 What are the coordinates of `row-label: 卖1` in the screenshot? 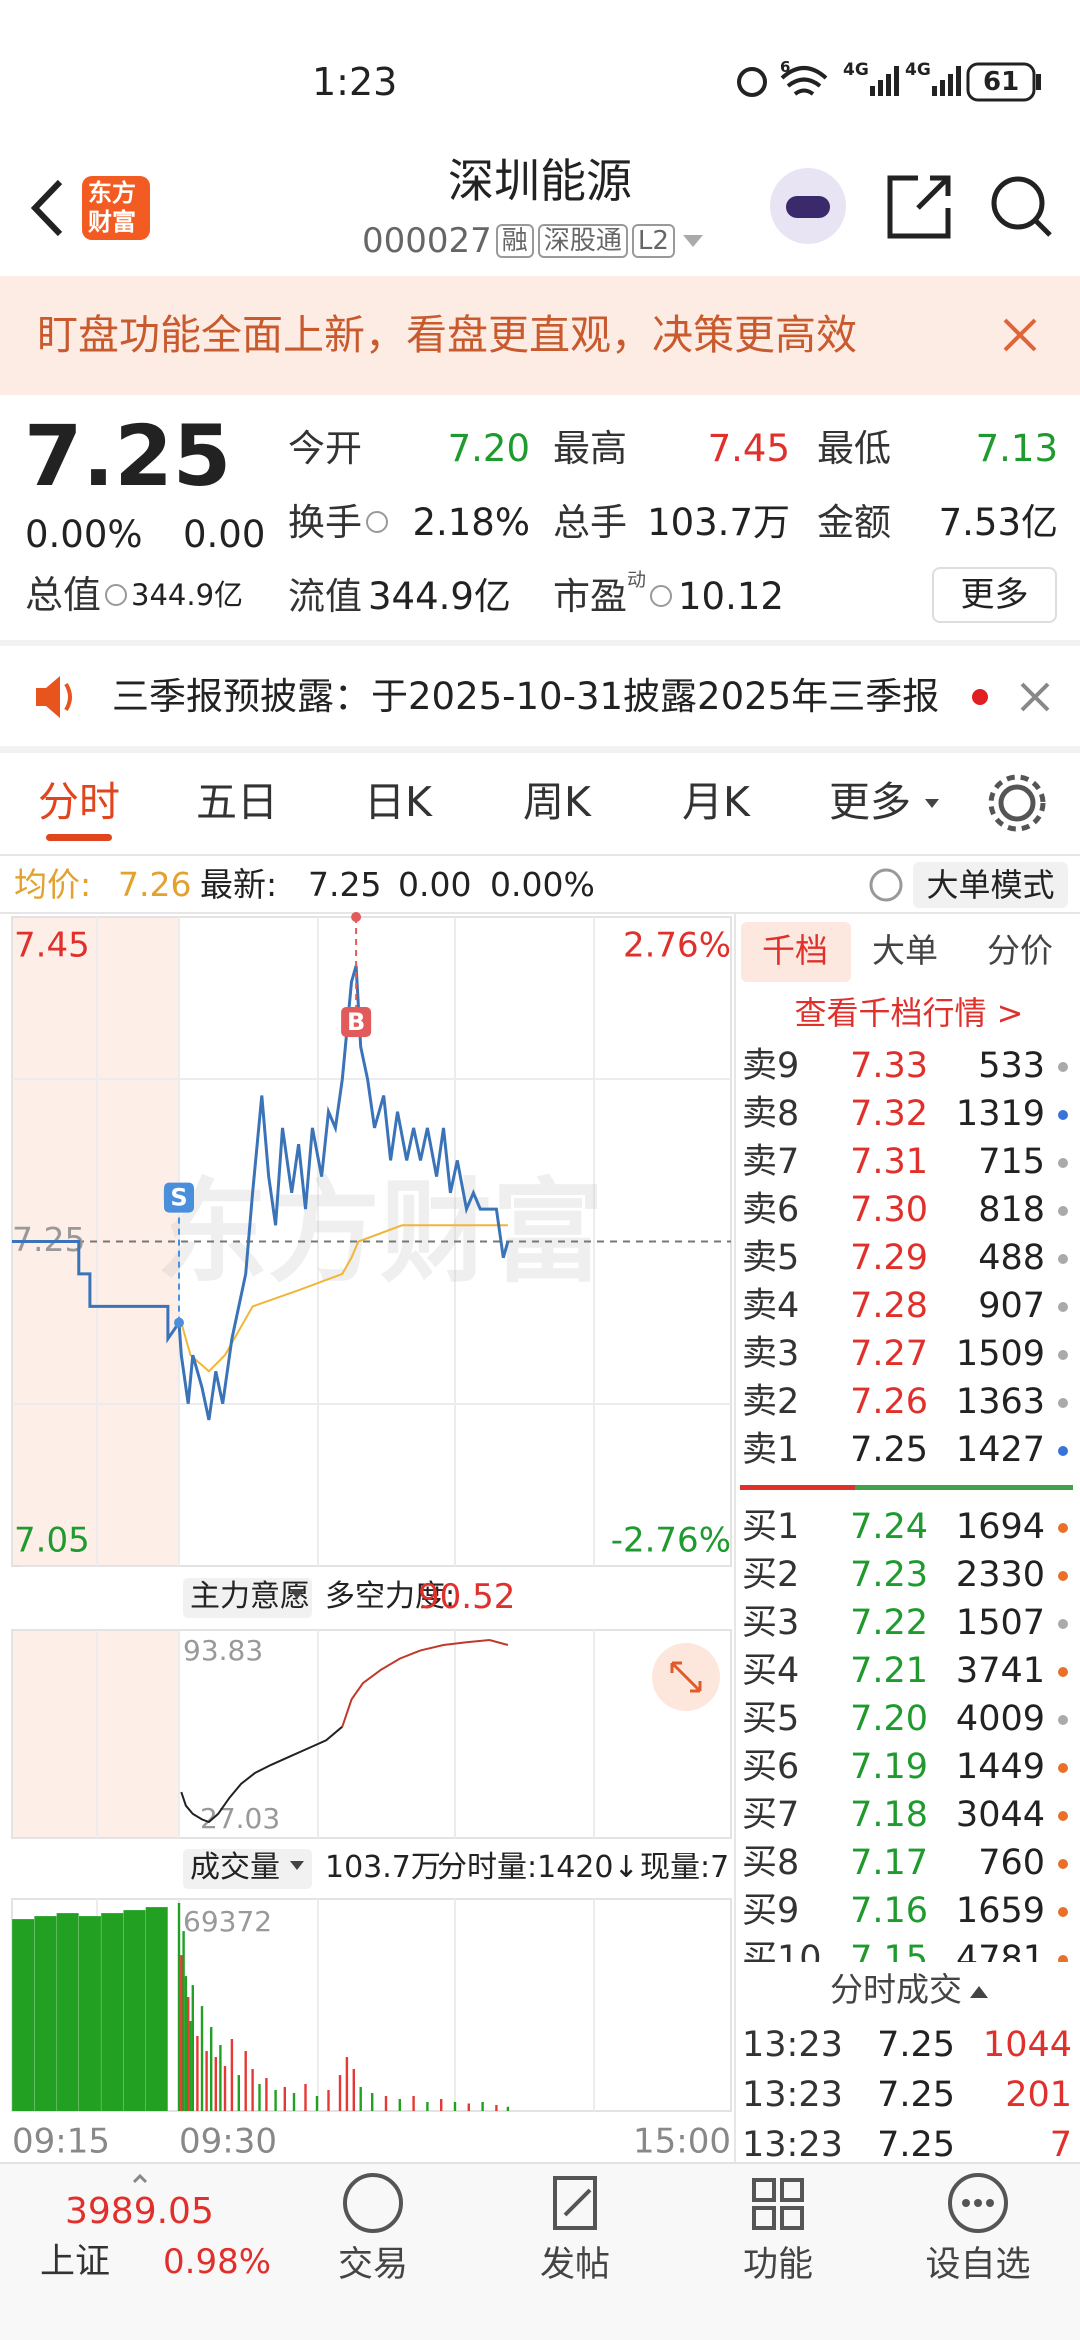 It's located at (771, 1450).